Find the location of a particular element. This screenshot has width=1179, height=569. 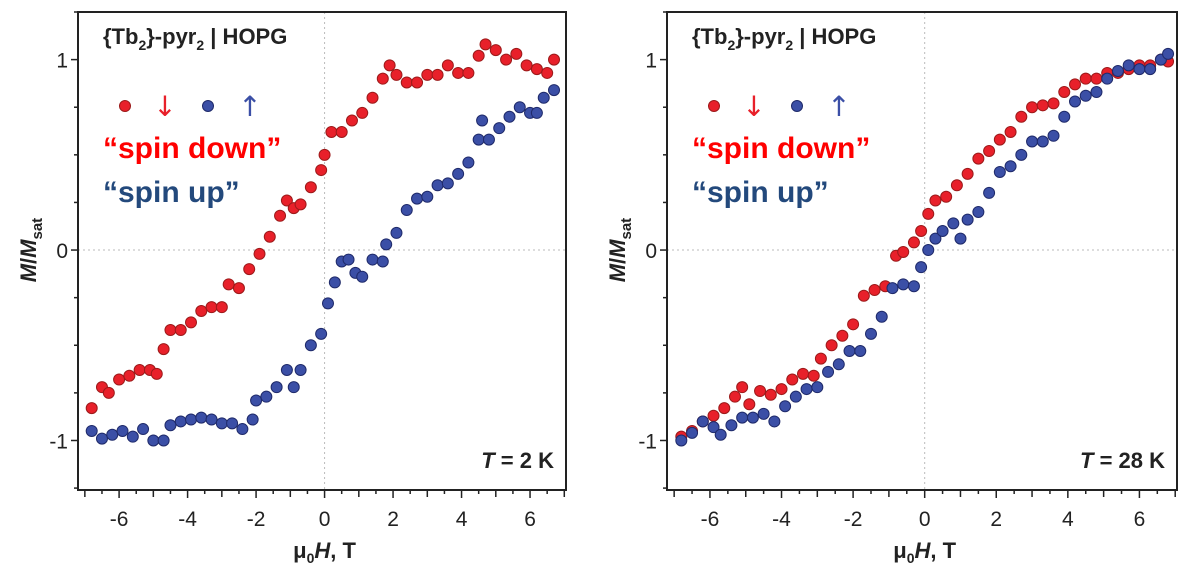

y-tick-label: 1 is located at coordinates (651, 61).